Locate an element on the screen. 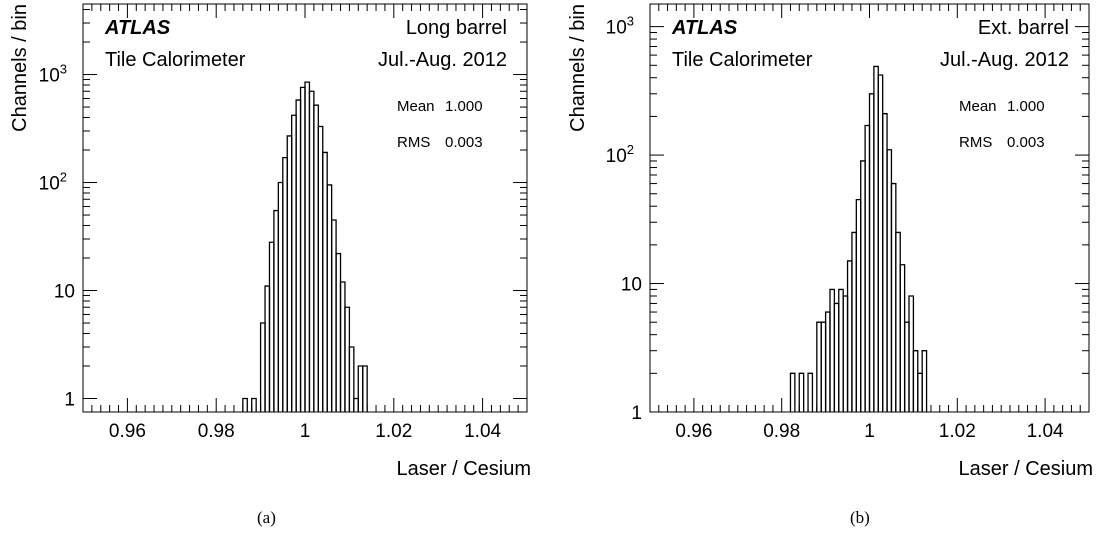  caption-a: (a) is located at coordinates (266, 517).